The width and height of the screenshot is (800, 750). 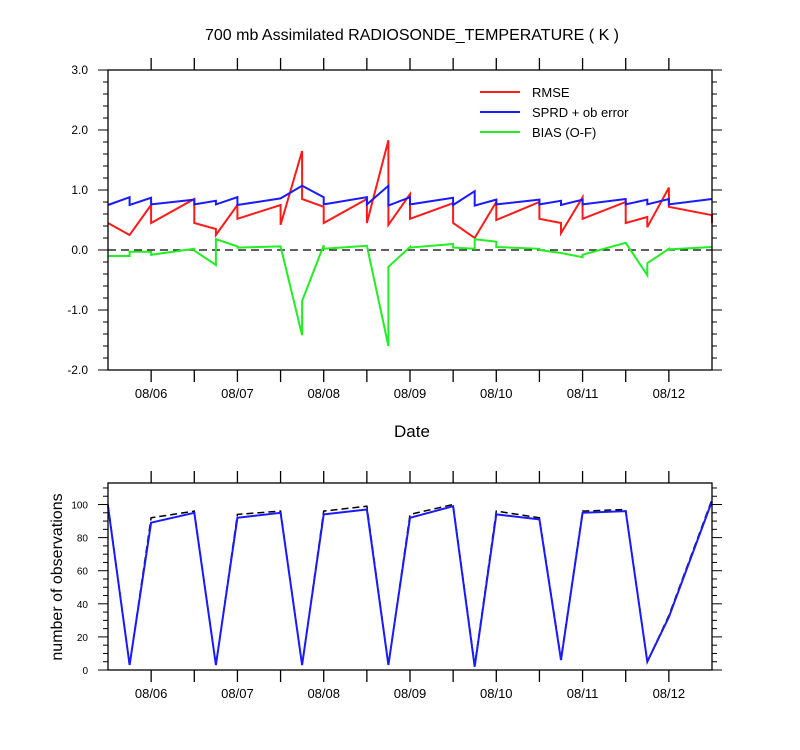 I want to click on legend-label: BIAS (O-F), so click(x=564, y=132).